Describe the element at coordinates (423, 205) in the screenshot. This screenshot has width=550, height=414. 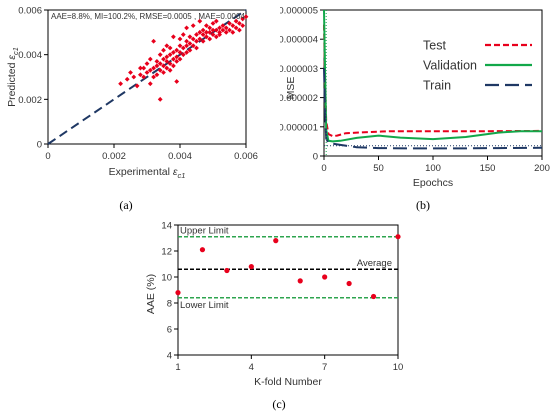
I see `panel-label-b: (b)` at that location.